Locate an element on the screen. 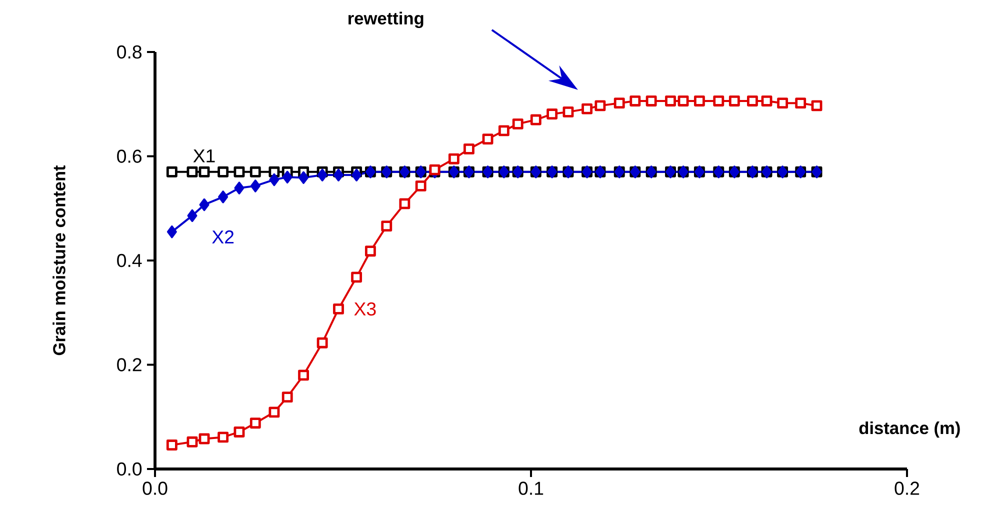 The height and width of the screenshot is (516, 984). y-axis-title: Grain moisture content is located at coordinates (59, 260).